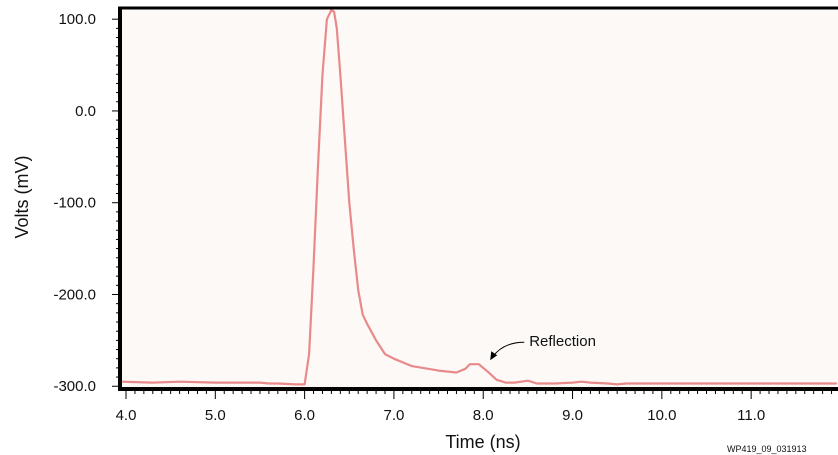  Describe the element at coordinates (494, 356) in the screenshot. I see `annotation-arrowhead` at that location.